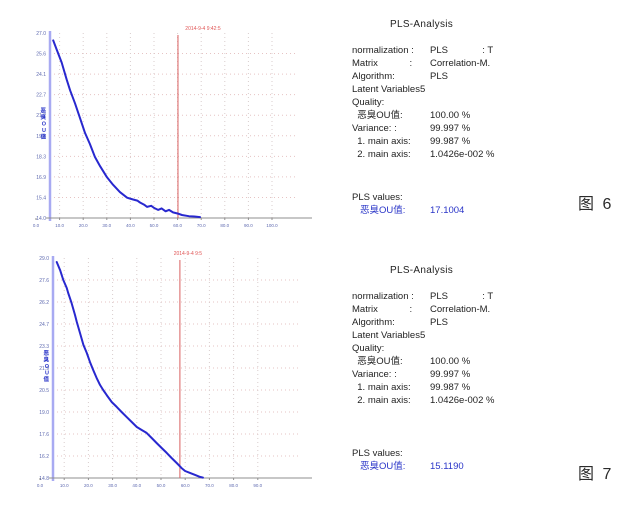  What do you see at coordinates (41, 96) in the screenshot?
I see `y-tick-label: 22.7` at bounding box center [41, 96].